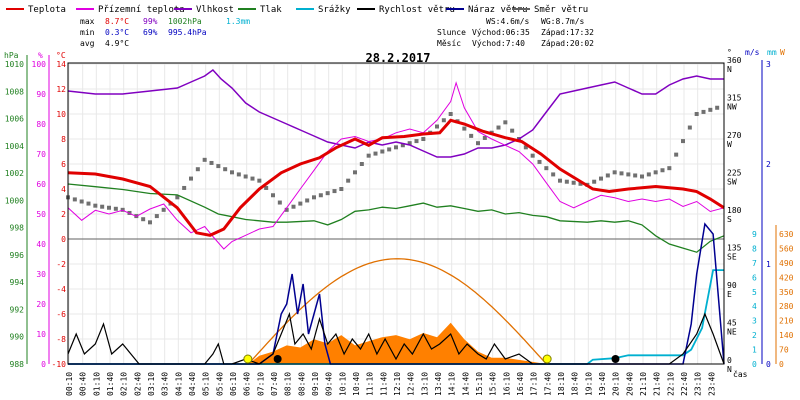  I want to click on x-tick-label: 23:40, so click(711, 384).